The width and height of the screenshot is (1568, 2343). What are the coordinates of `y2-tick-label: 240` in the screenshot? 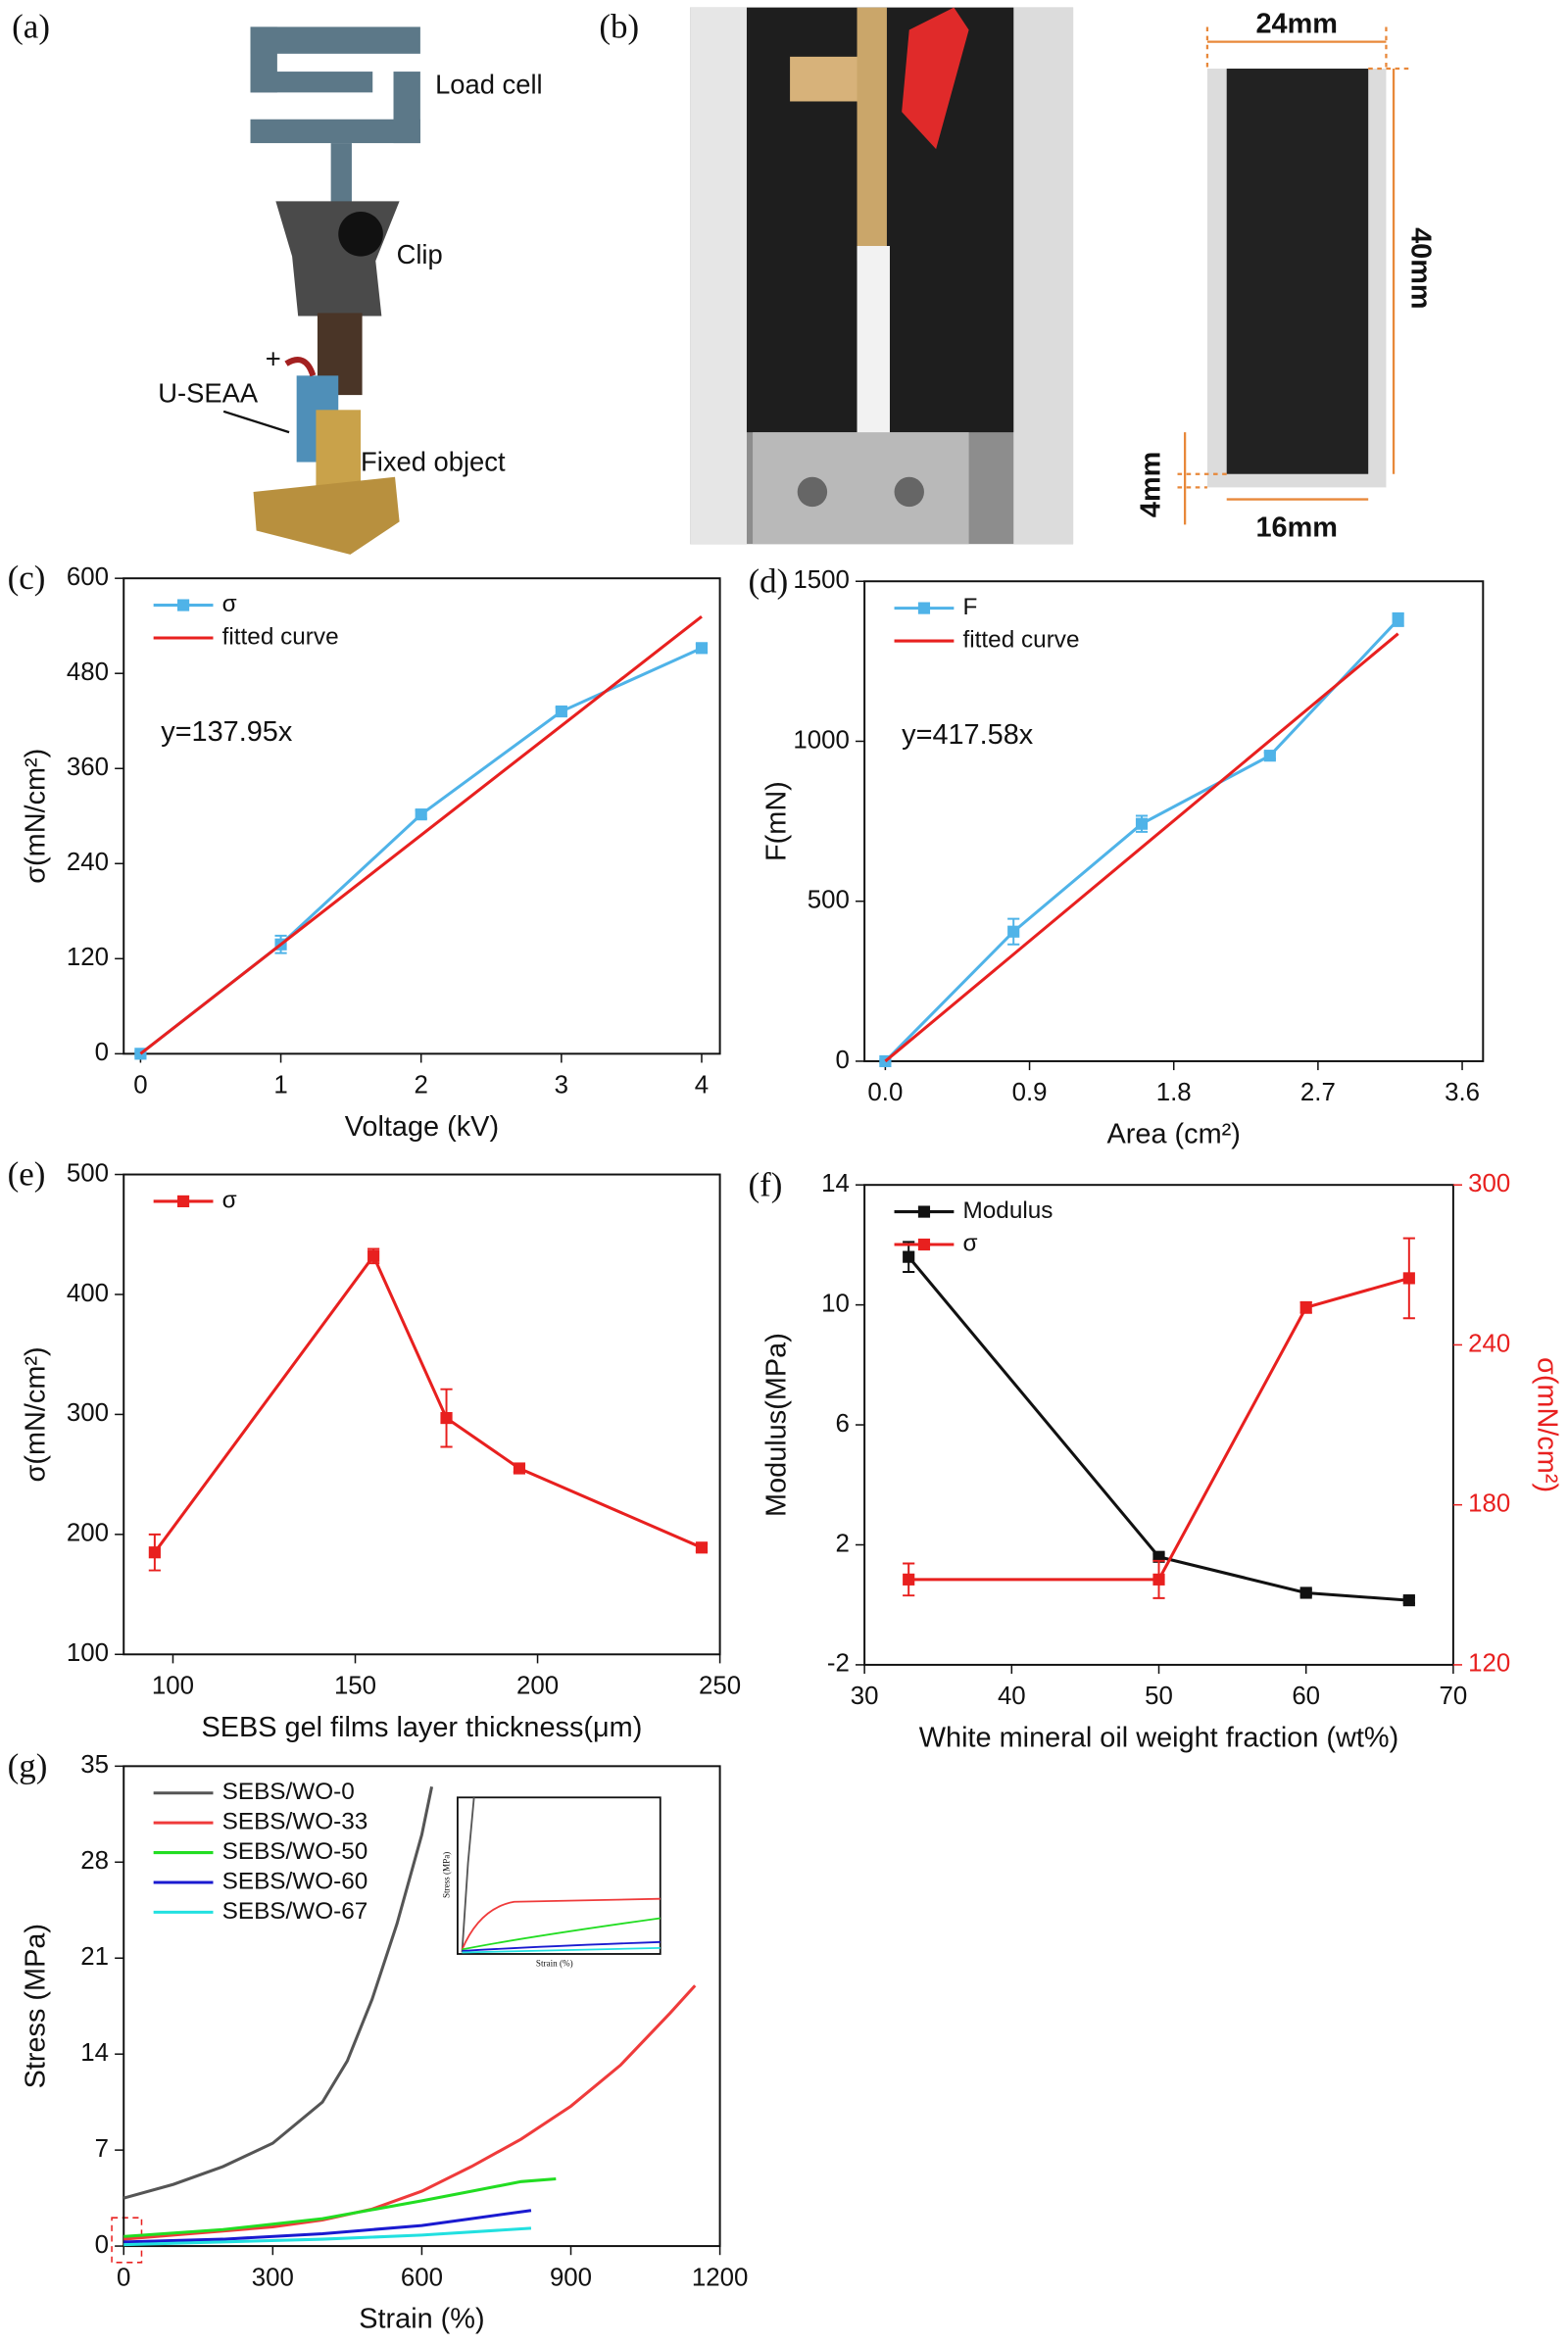 It's located at (1489, 1343).